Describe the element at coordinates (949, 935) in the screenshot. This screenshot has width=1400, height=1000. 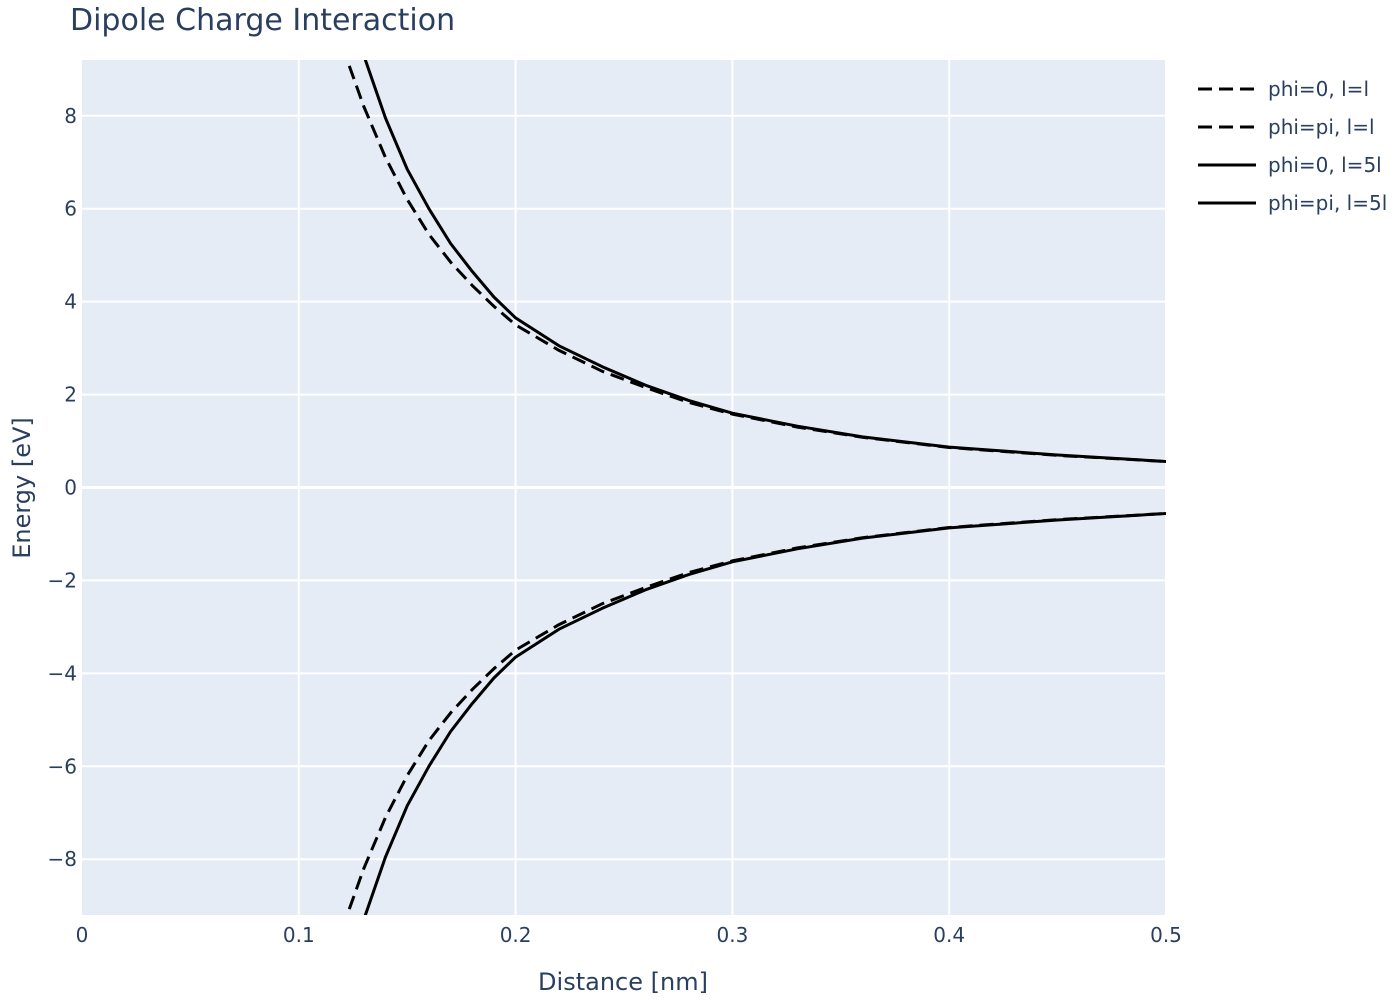
I see `x-tick-label: 0.4` at that location.